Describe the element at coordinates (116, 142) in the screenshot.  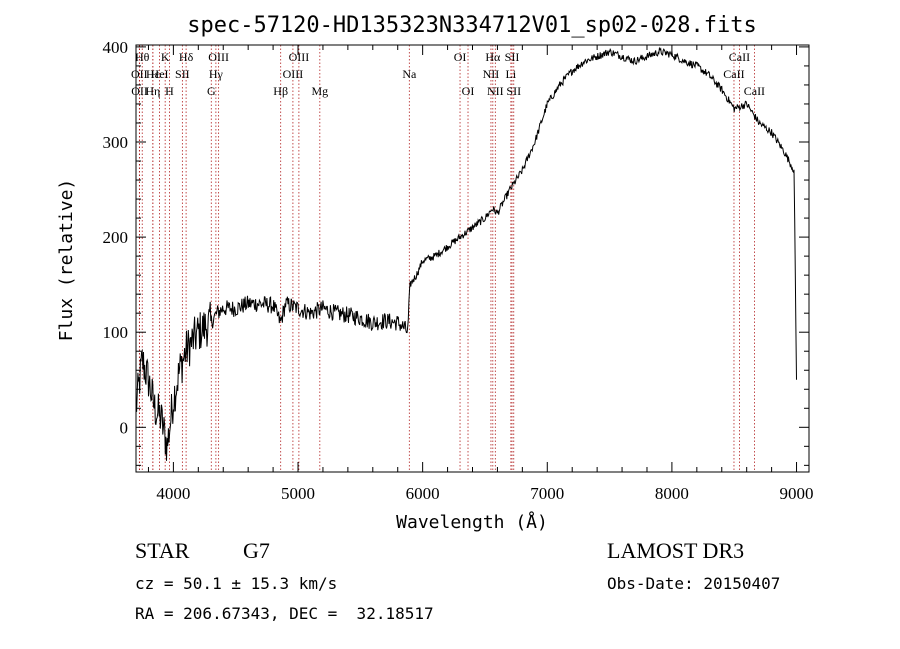
I see `y-tick-label: 300` at that location.